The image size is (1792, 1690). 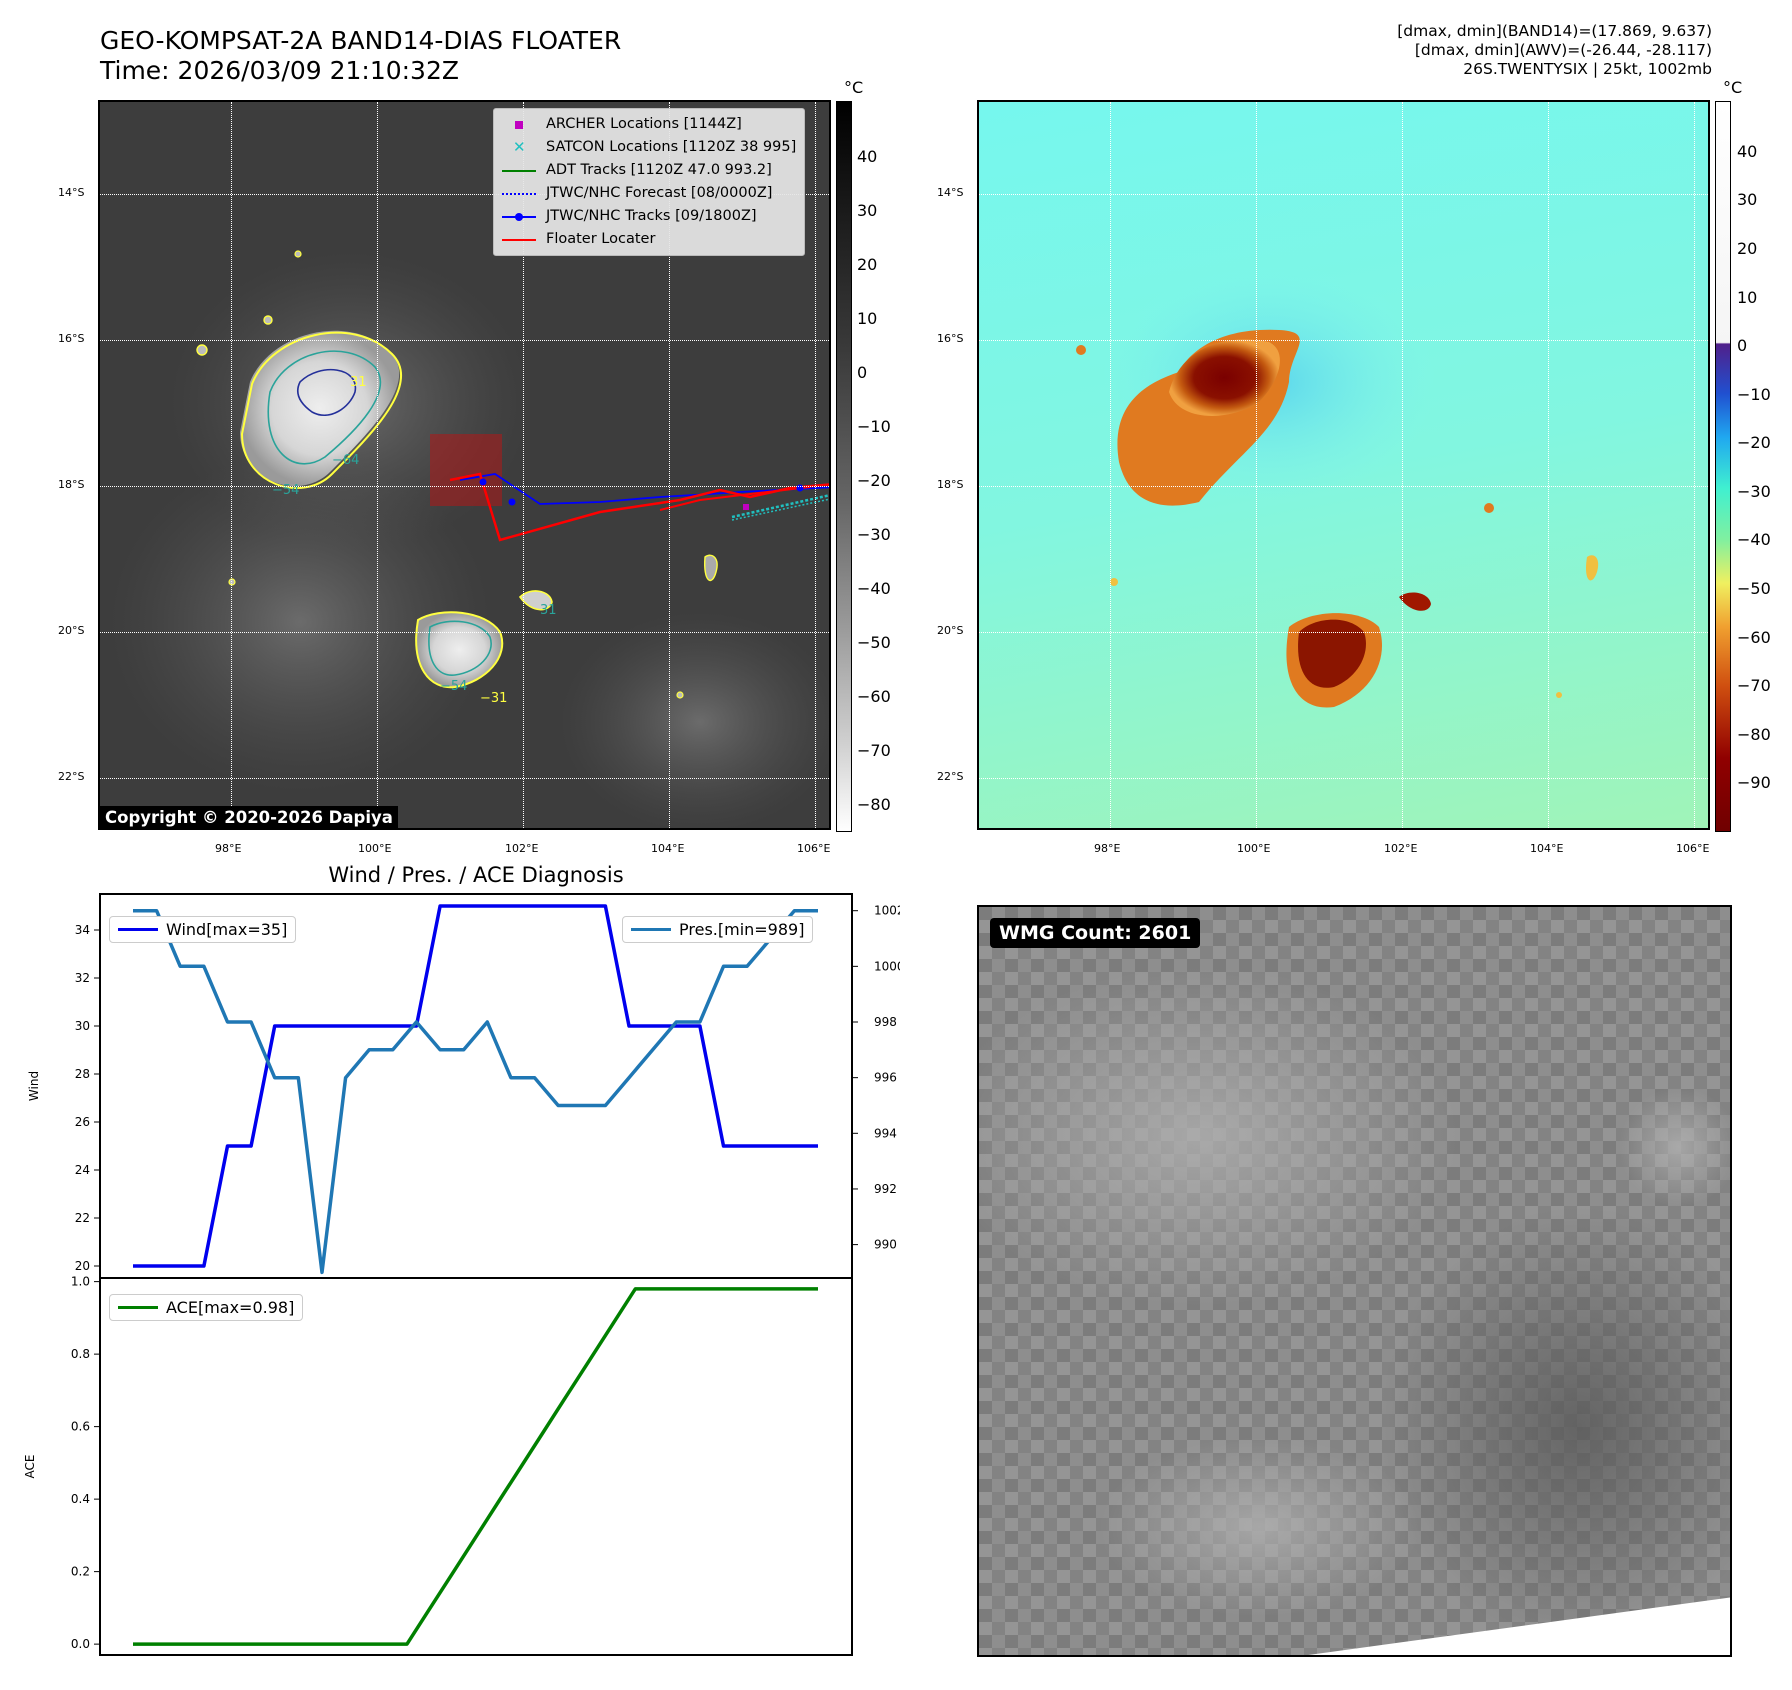 What do you see at coordinates (82, 930) in the screenshot?
I see `wind-y-tick-label: 34` at bounding box center [82, 930].